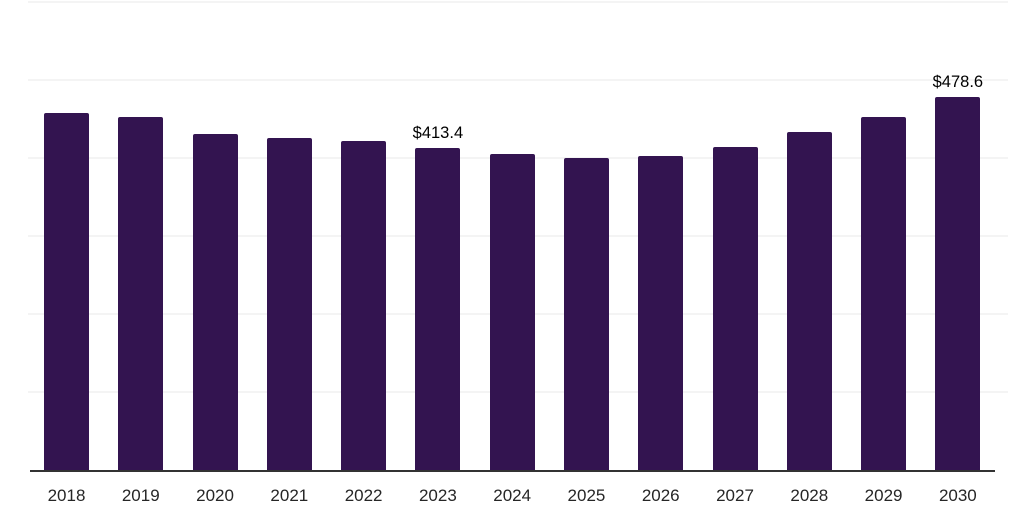 The image size is (1024, 512). What do you see at coordinates (661, 313) in the screenshot?
I see `bar-2026` at bounding box center [661, 313].